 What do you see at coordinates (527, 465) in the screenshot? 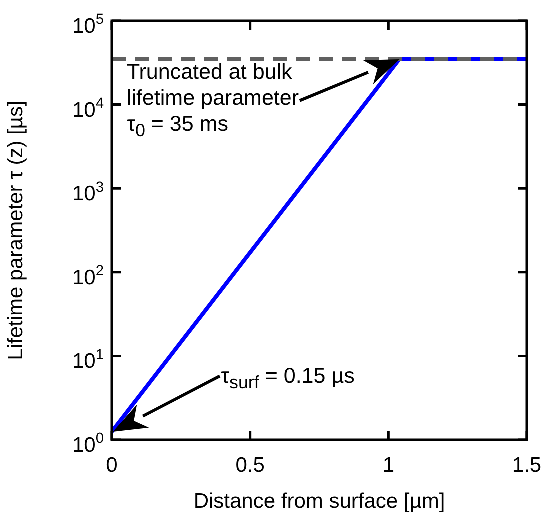
I see `x-tick-label: 1.5` at bounding box center [527, 465].